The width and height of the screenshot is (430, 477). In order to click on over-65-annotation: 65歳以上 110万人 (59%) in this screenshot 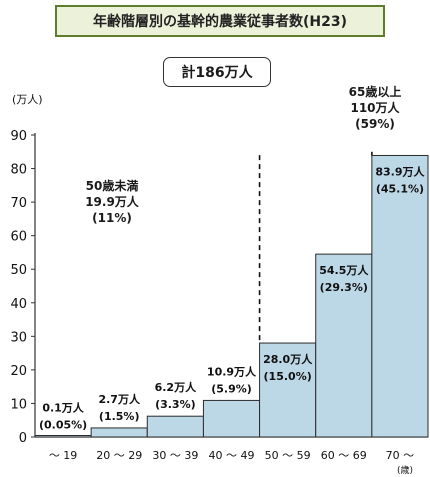, I will do `click(375, 108)`.